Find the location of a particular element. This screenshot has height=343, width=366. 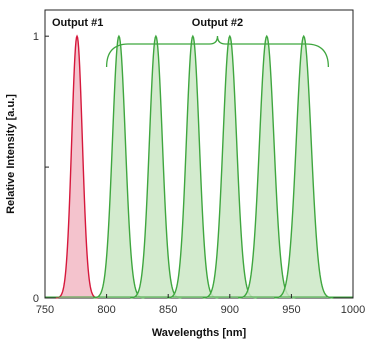

output1-label: Output #1 is located at coordinates (77, 23).